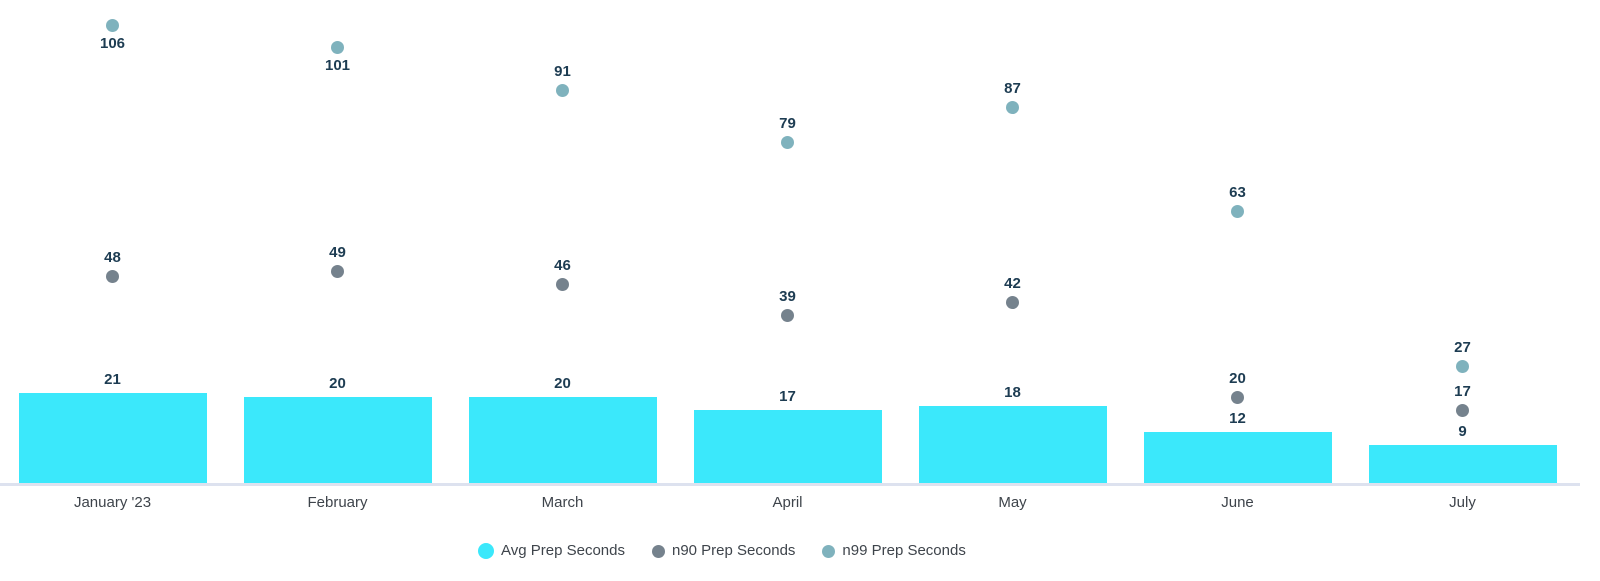  What do you see at coordinates (562, 440) in the screenshot?
I see `bar-March` at bounding box center [562, 440].